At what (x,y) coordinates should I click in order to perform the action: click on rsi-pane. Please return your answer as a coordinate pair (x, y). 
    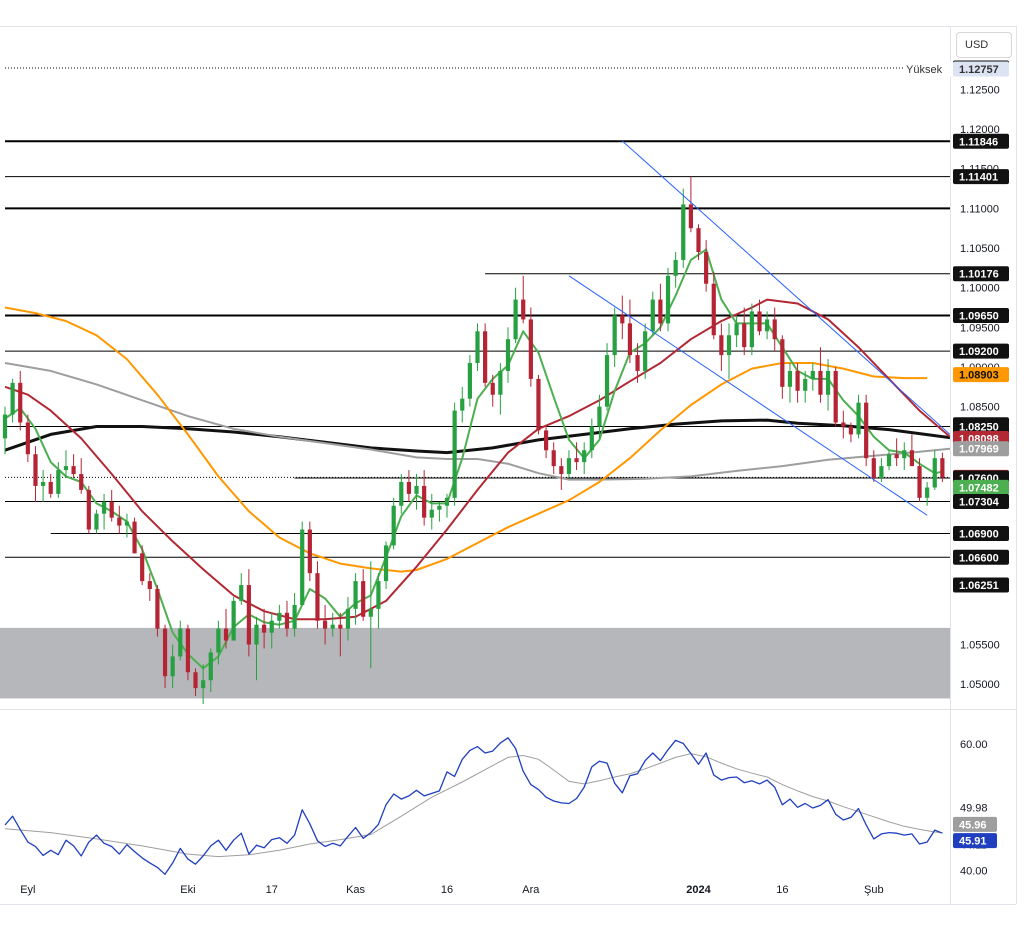
    Looking at the image, I should click on (473, 806).